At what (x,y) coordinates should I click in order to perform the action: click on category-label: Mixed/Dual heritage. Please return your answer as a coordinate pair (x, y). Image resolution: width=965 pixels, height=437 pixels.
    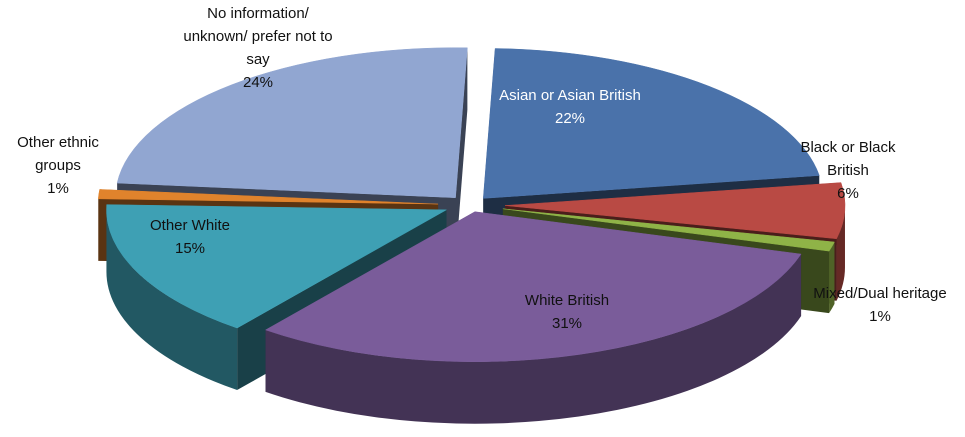
    Looking at the image, I should click on (879, 293).